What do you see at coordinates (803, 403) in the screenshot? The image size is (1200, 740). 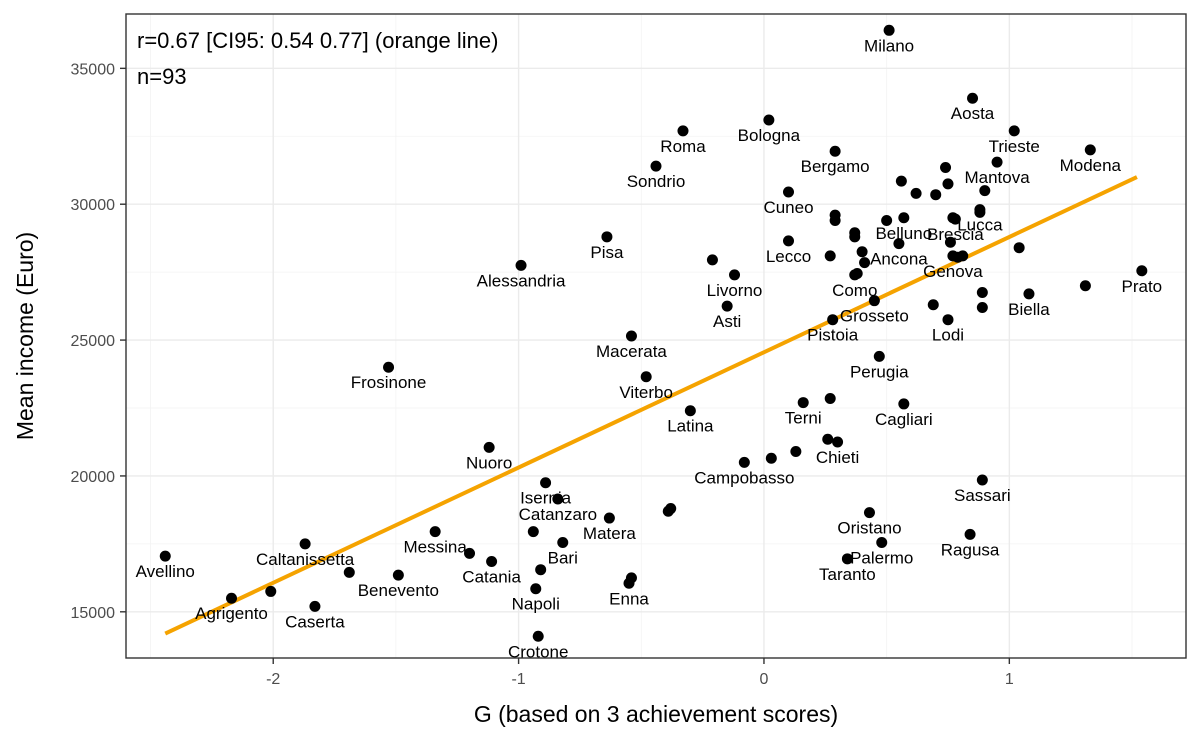 I see `data-point-terni` at bounding box center [803, 403].